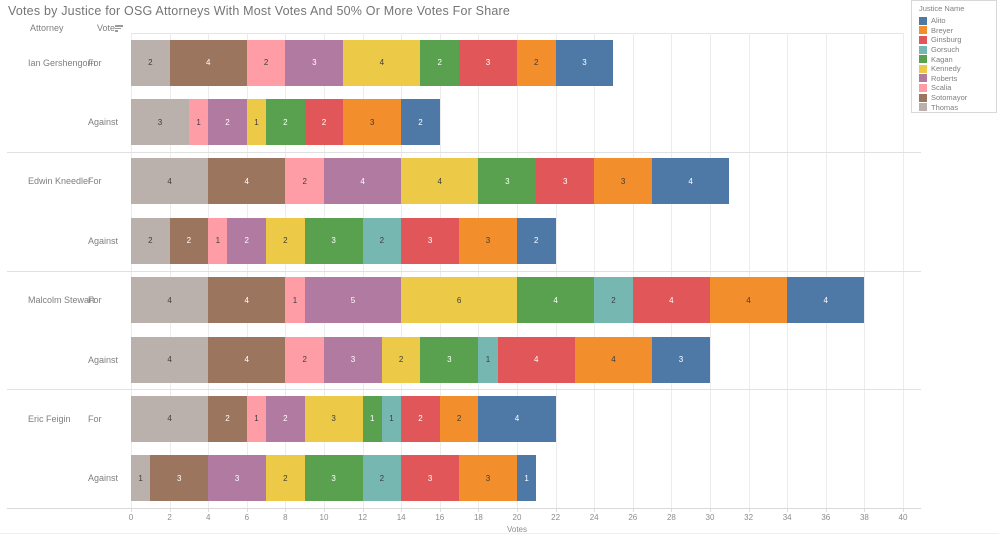 The height and width of the screenshot is (541, 999). Describe the element at coordinates (95, 62) in the screenshot. I see `row-header-vote-ian-gershengorn-for: For` at that location.